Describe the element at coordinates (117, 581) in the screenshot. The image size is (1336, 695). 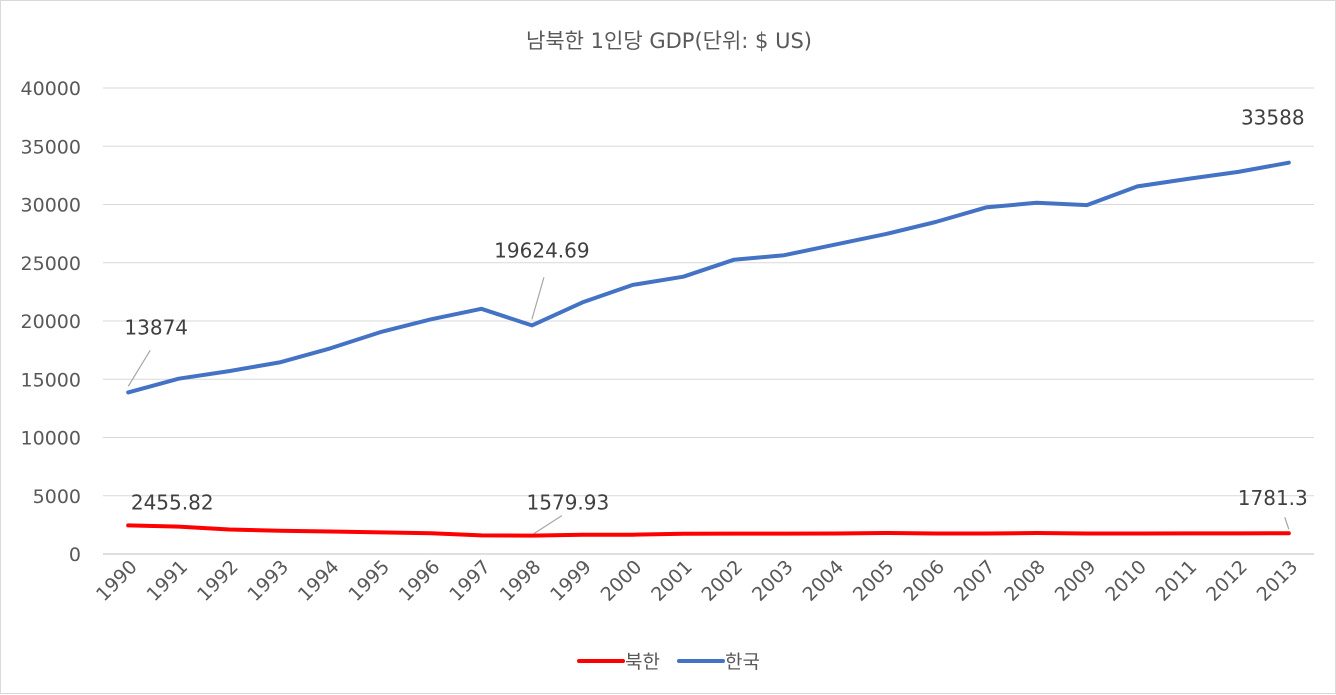
I see `x-tick-label: 1990` at that location.